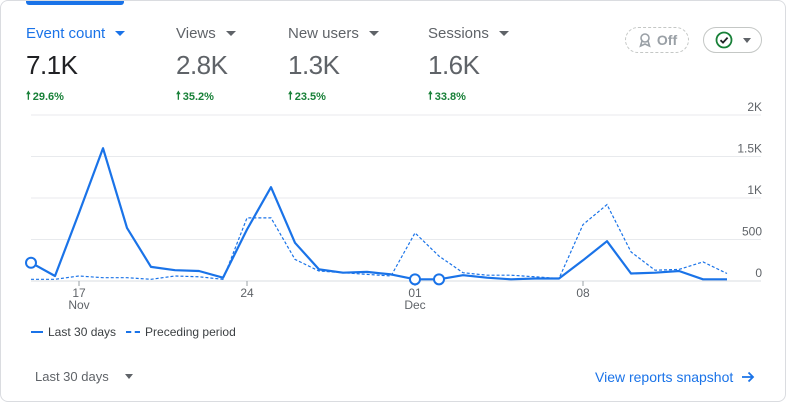 The height and width of the screenshot is (402, 786). I want to click on legend-label: Last 30 days, so click(82, 332).